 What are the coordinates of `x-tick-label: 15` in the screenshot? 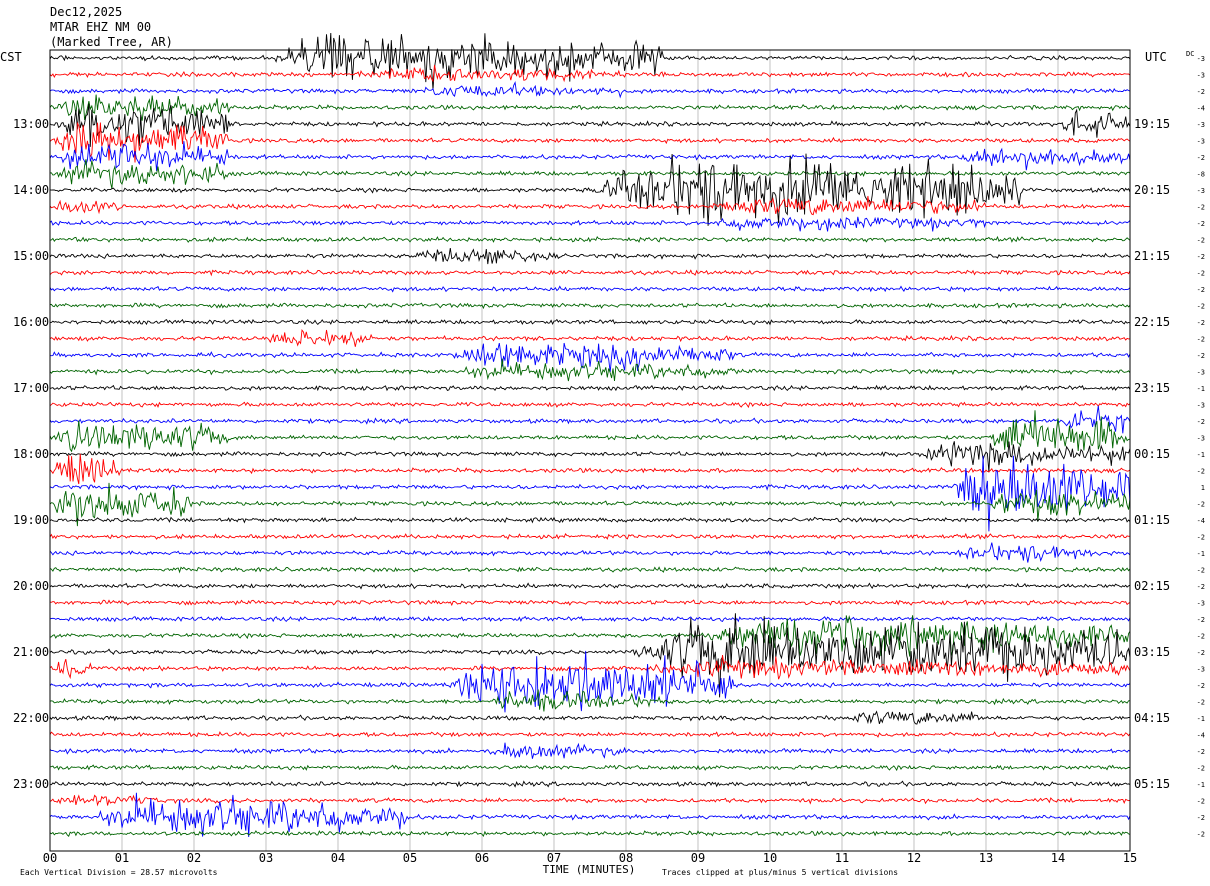 It's located at (1130, 858).